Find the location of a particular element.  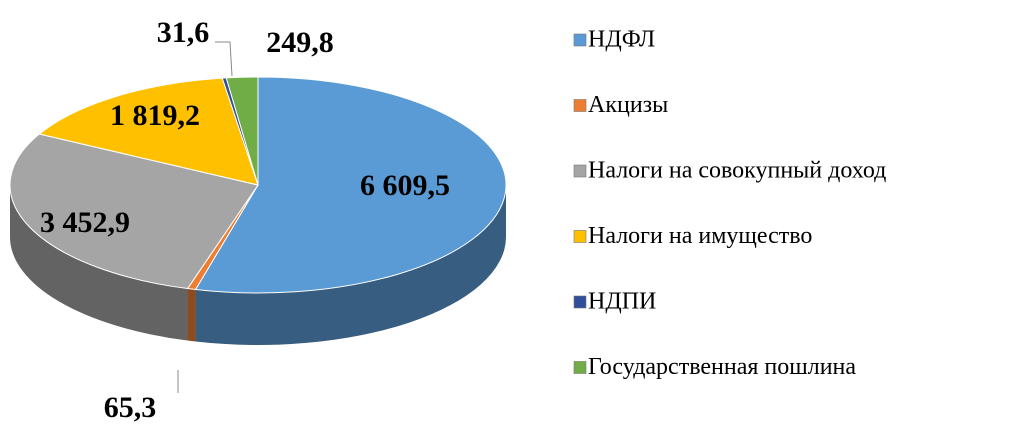

data-label: 249,8 is located at coordinates (300, 42).